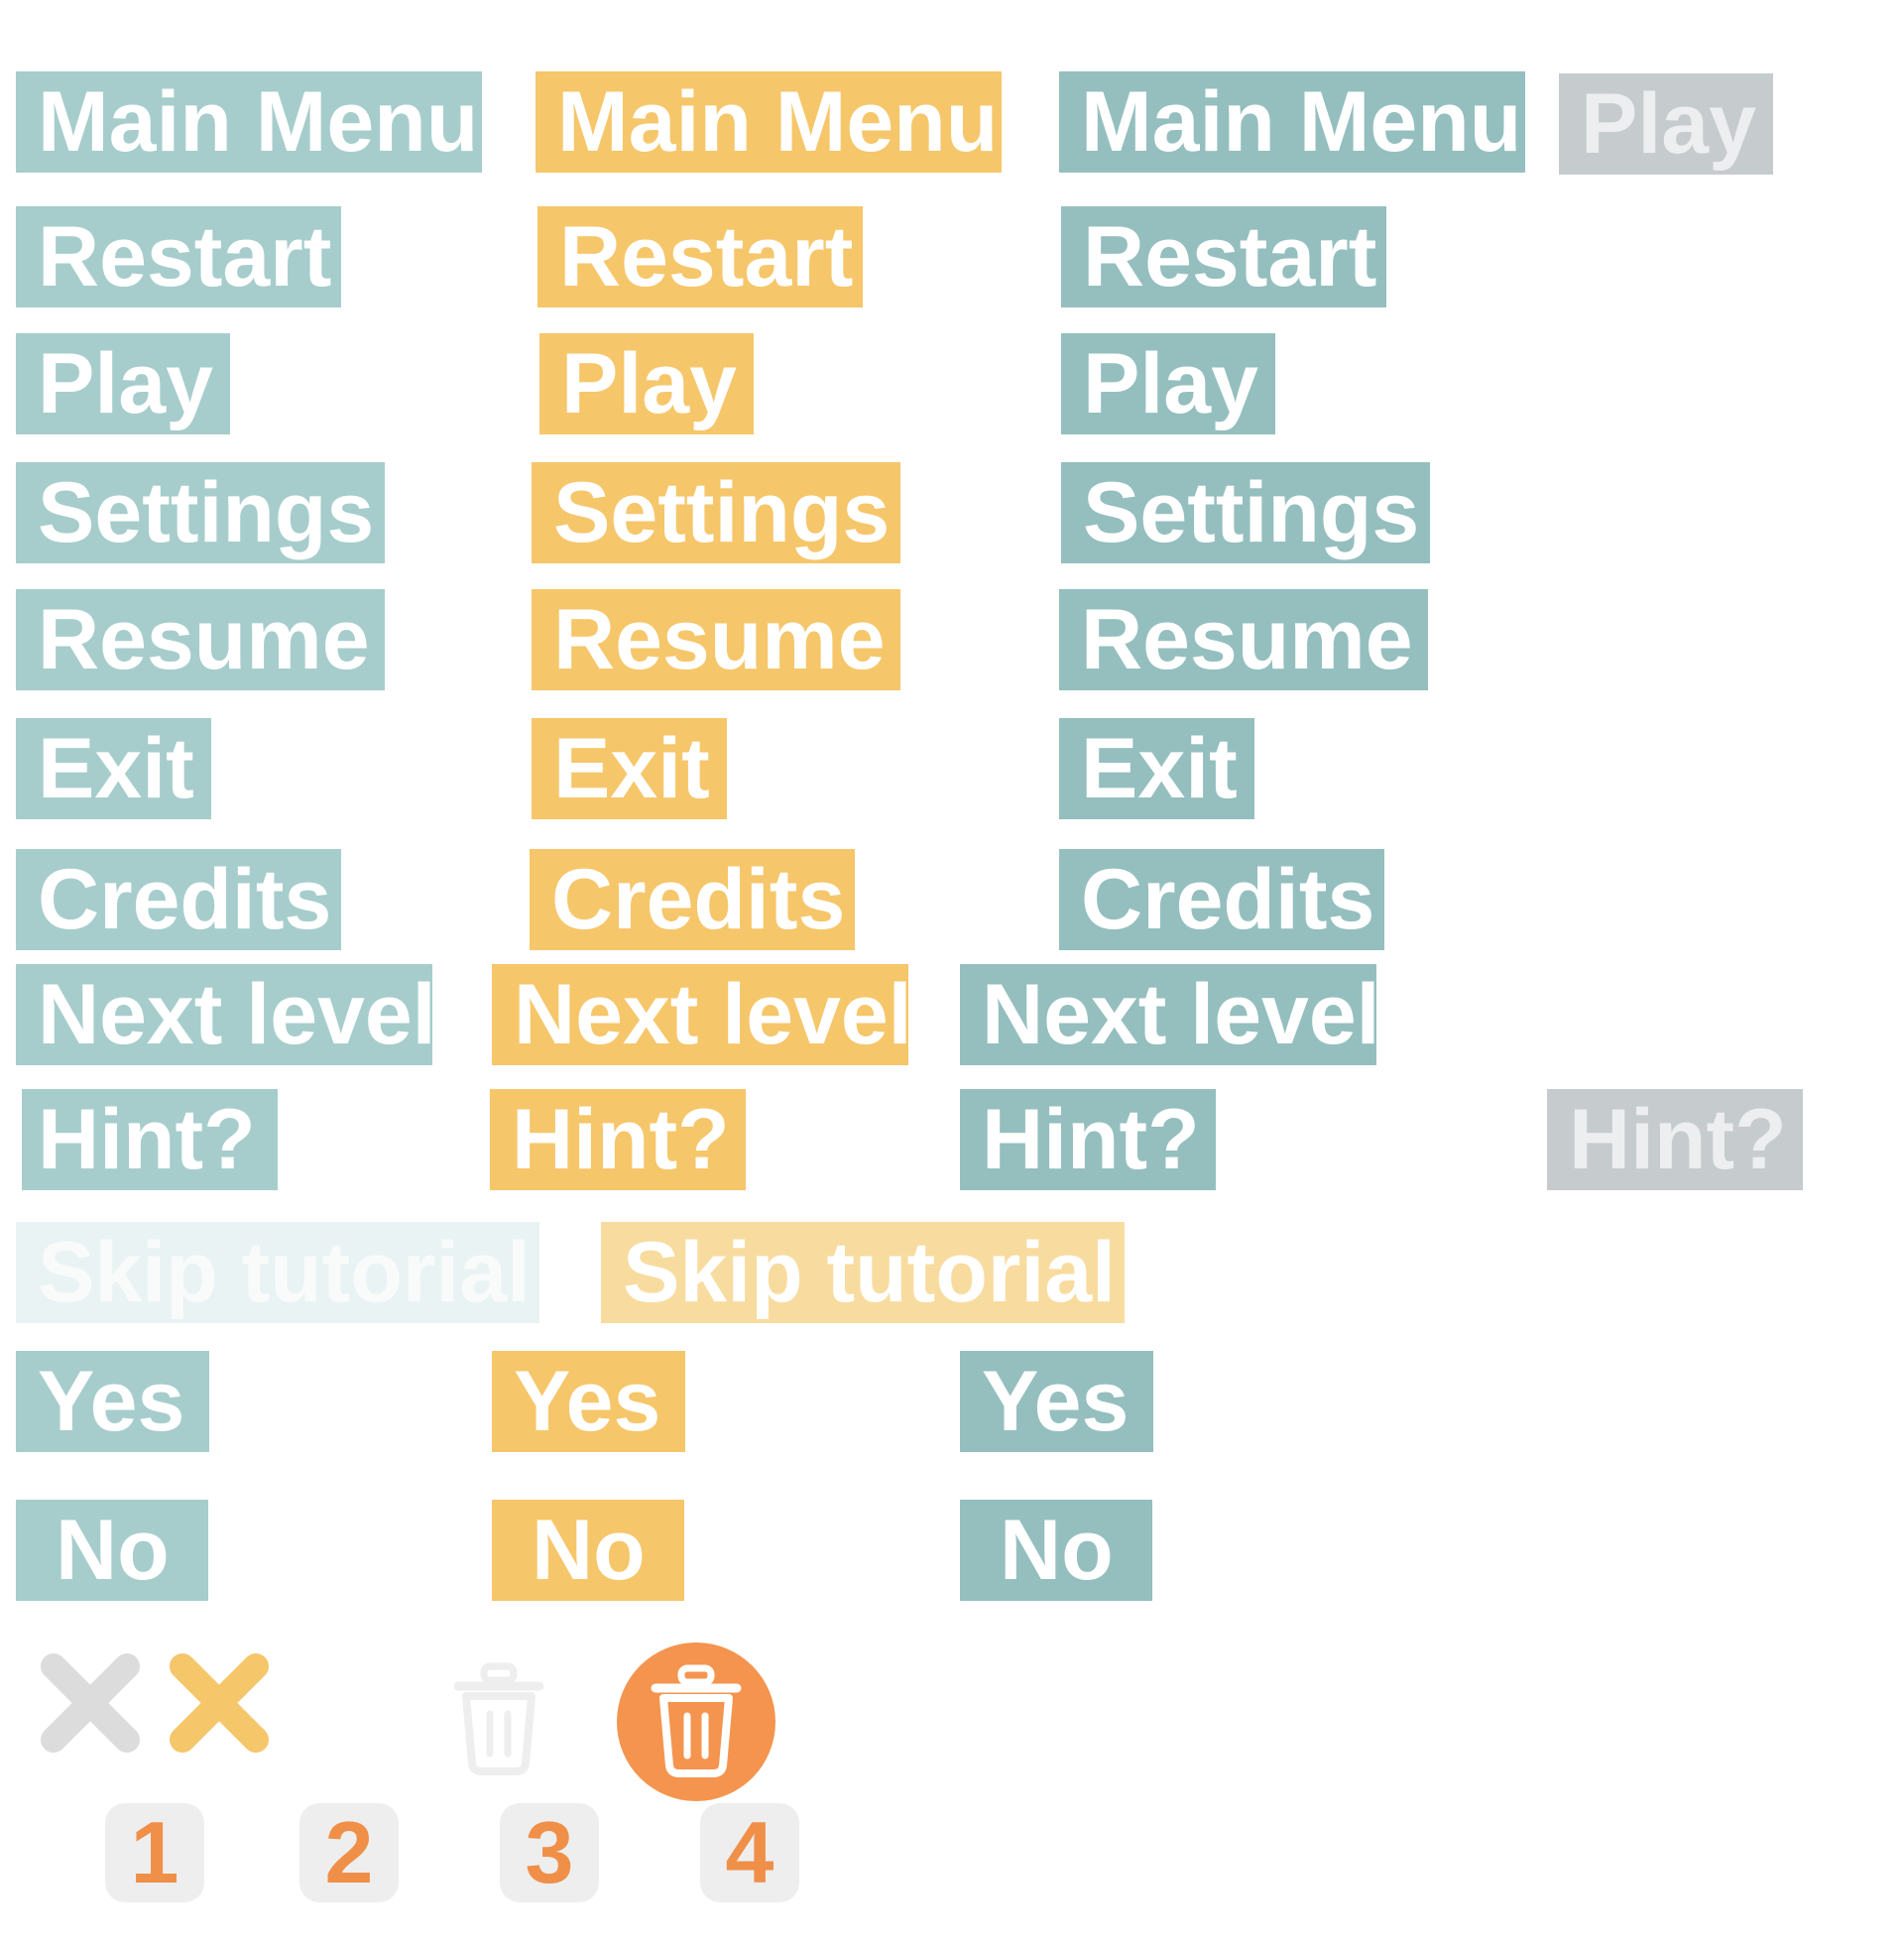  What do you see at coordinates (549, 1852) in the screenshot?
I see `number-badge-3: 3` at bounding box center [549, 1852].